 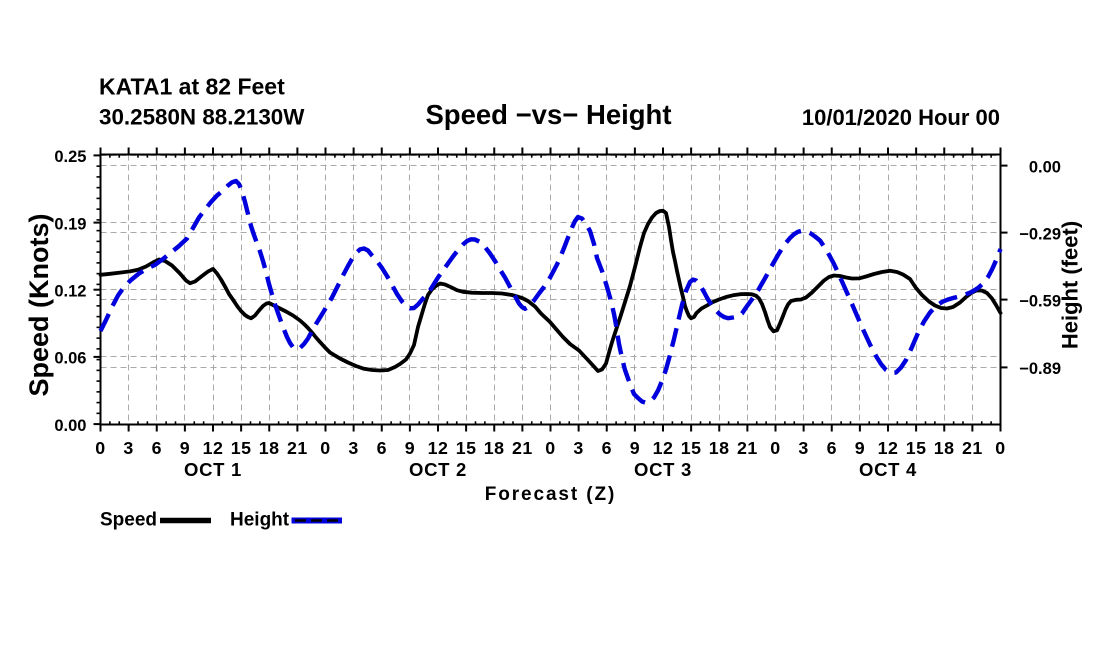 What do you see at coordinates (70, 157) in the screenshot?
I see `svg-text: 0.25` at bounding box center [70, 157].